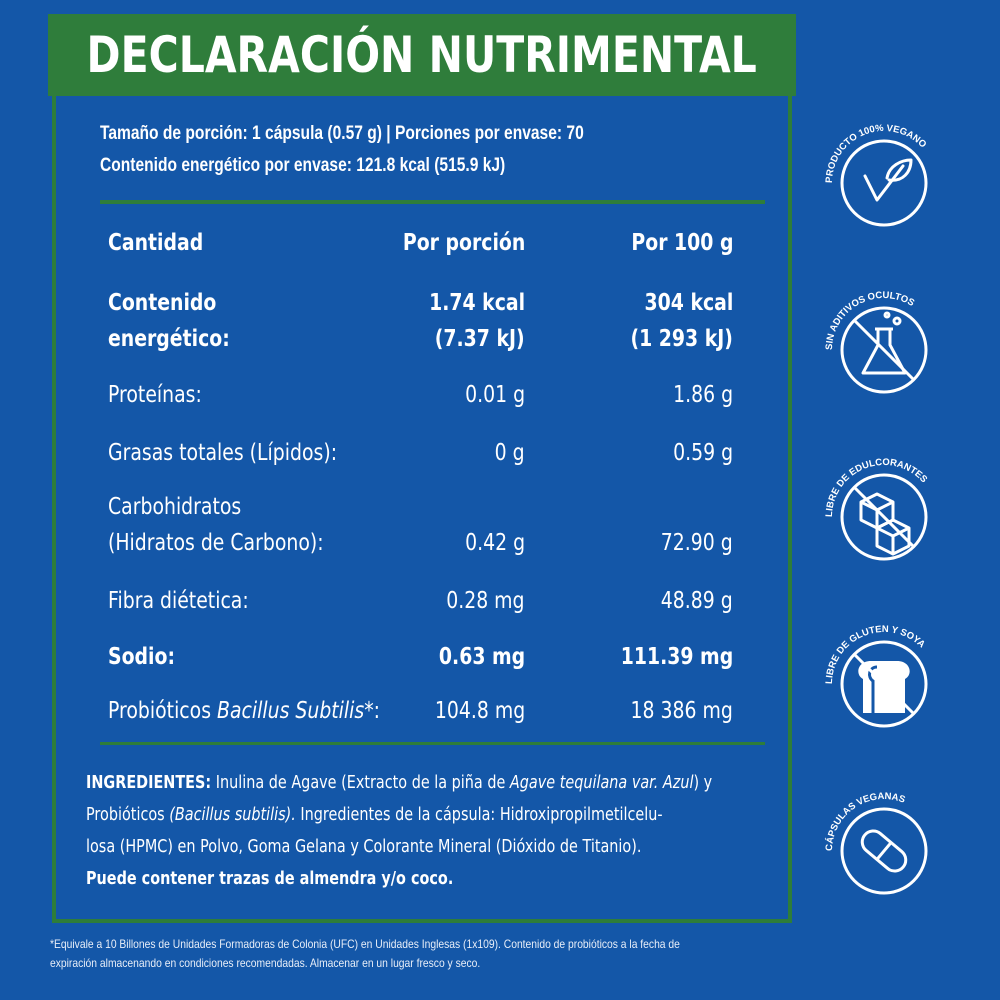  What do you see at coordinates (480, 339) in the screenshot?
I see `energy-serving-kj: (7.37 kJ)` at bounding box center [480, 339].